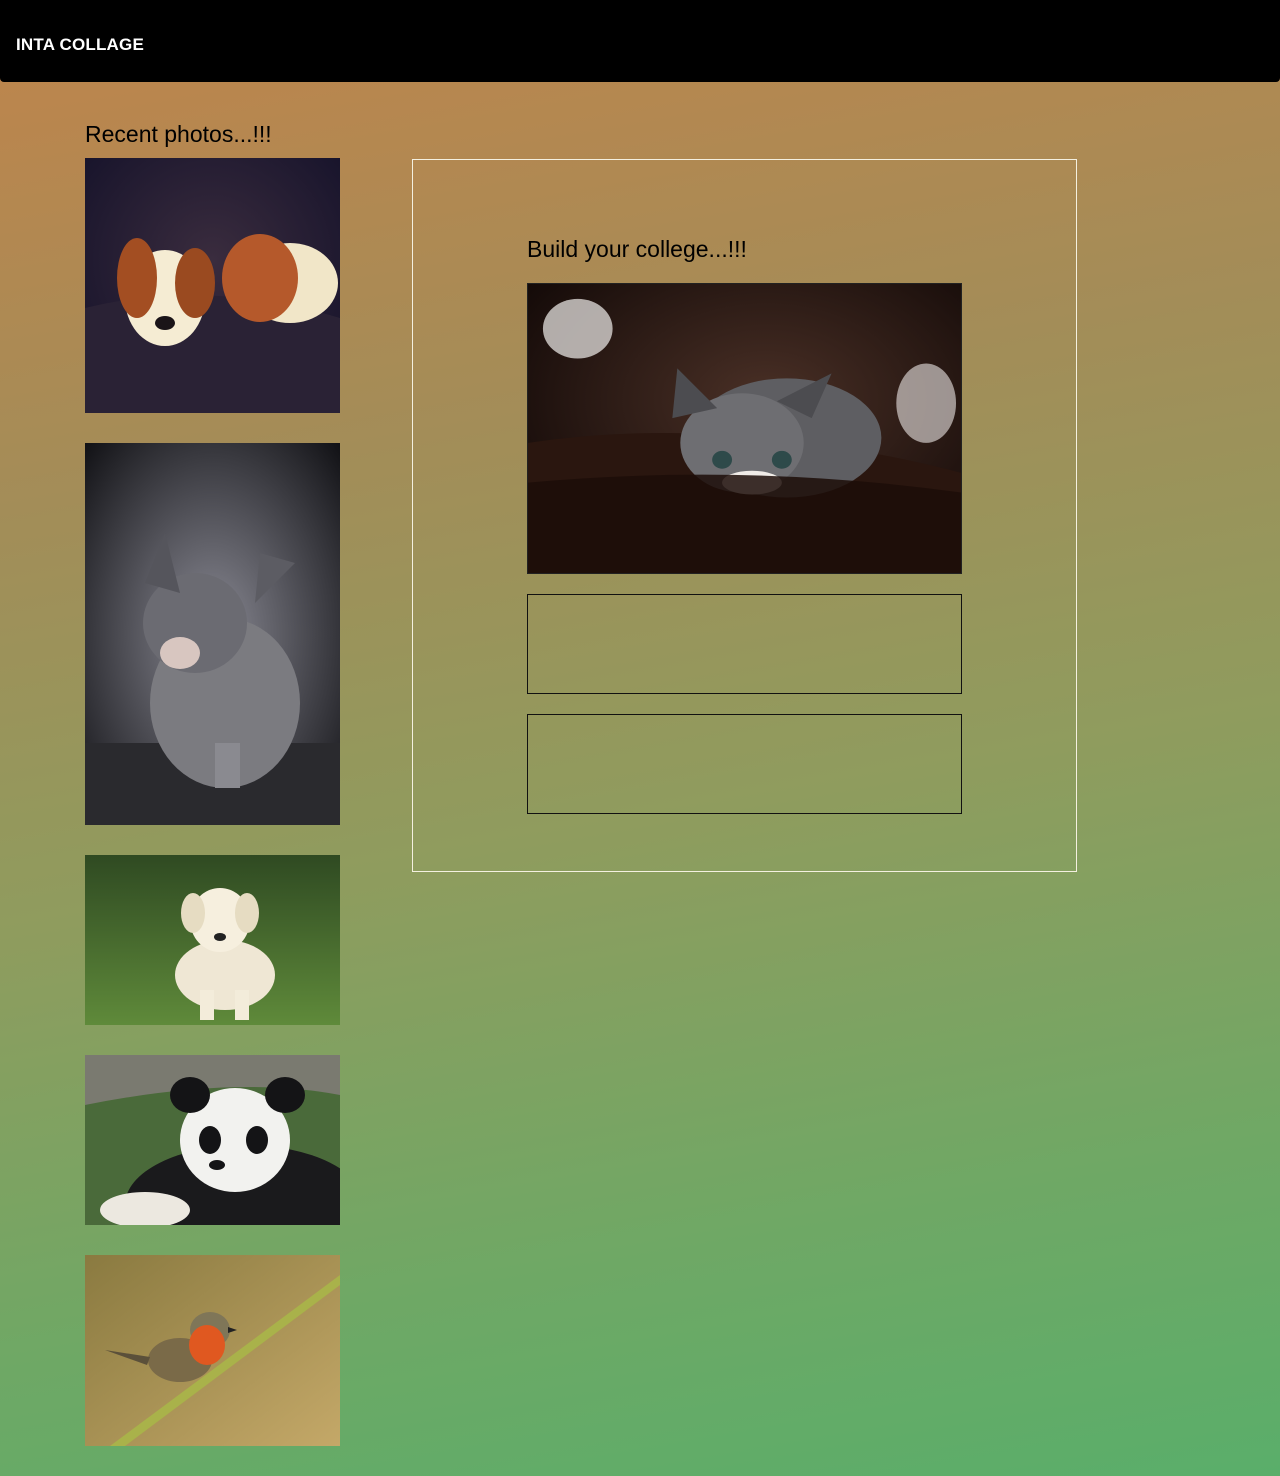 This screenshot has width=1280, height=1476. Describe the element at coordinates (80, 44) in the screenshot. I see `brand-logo: INTA COLLAGE` at that location.